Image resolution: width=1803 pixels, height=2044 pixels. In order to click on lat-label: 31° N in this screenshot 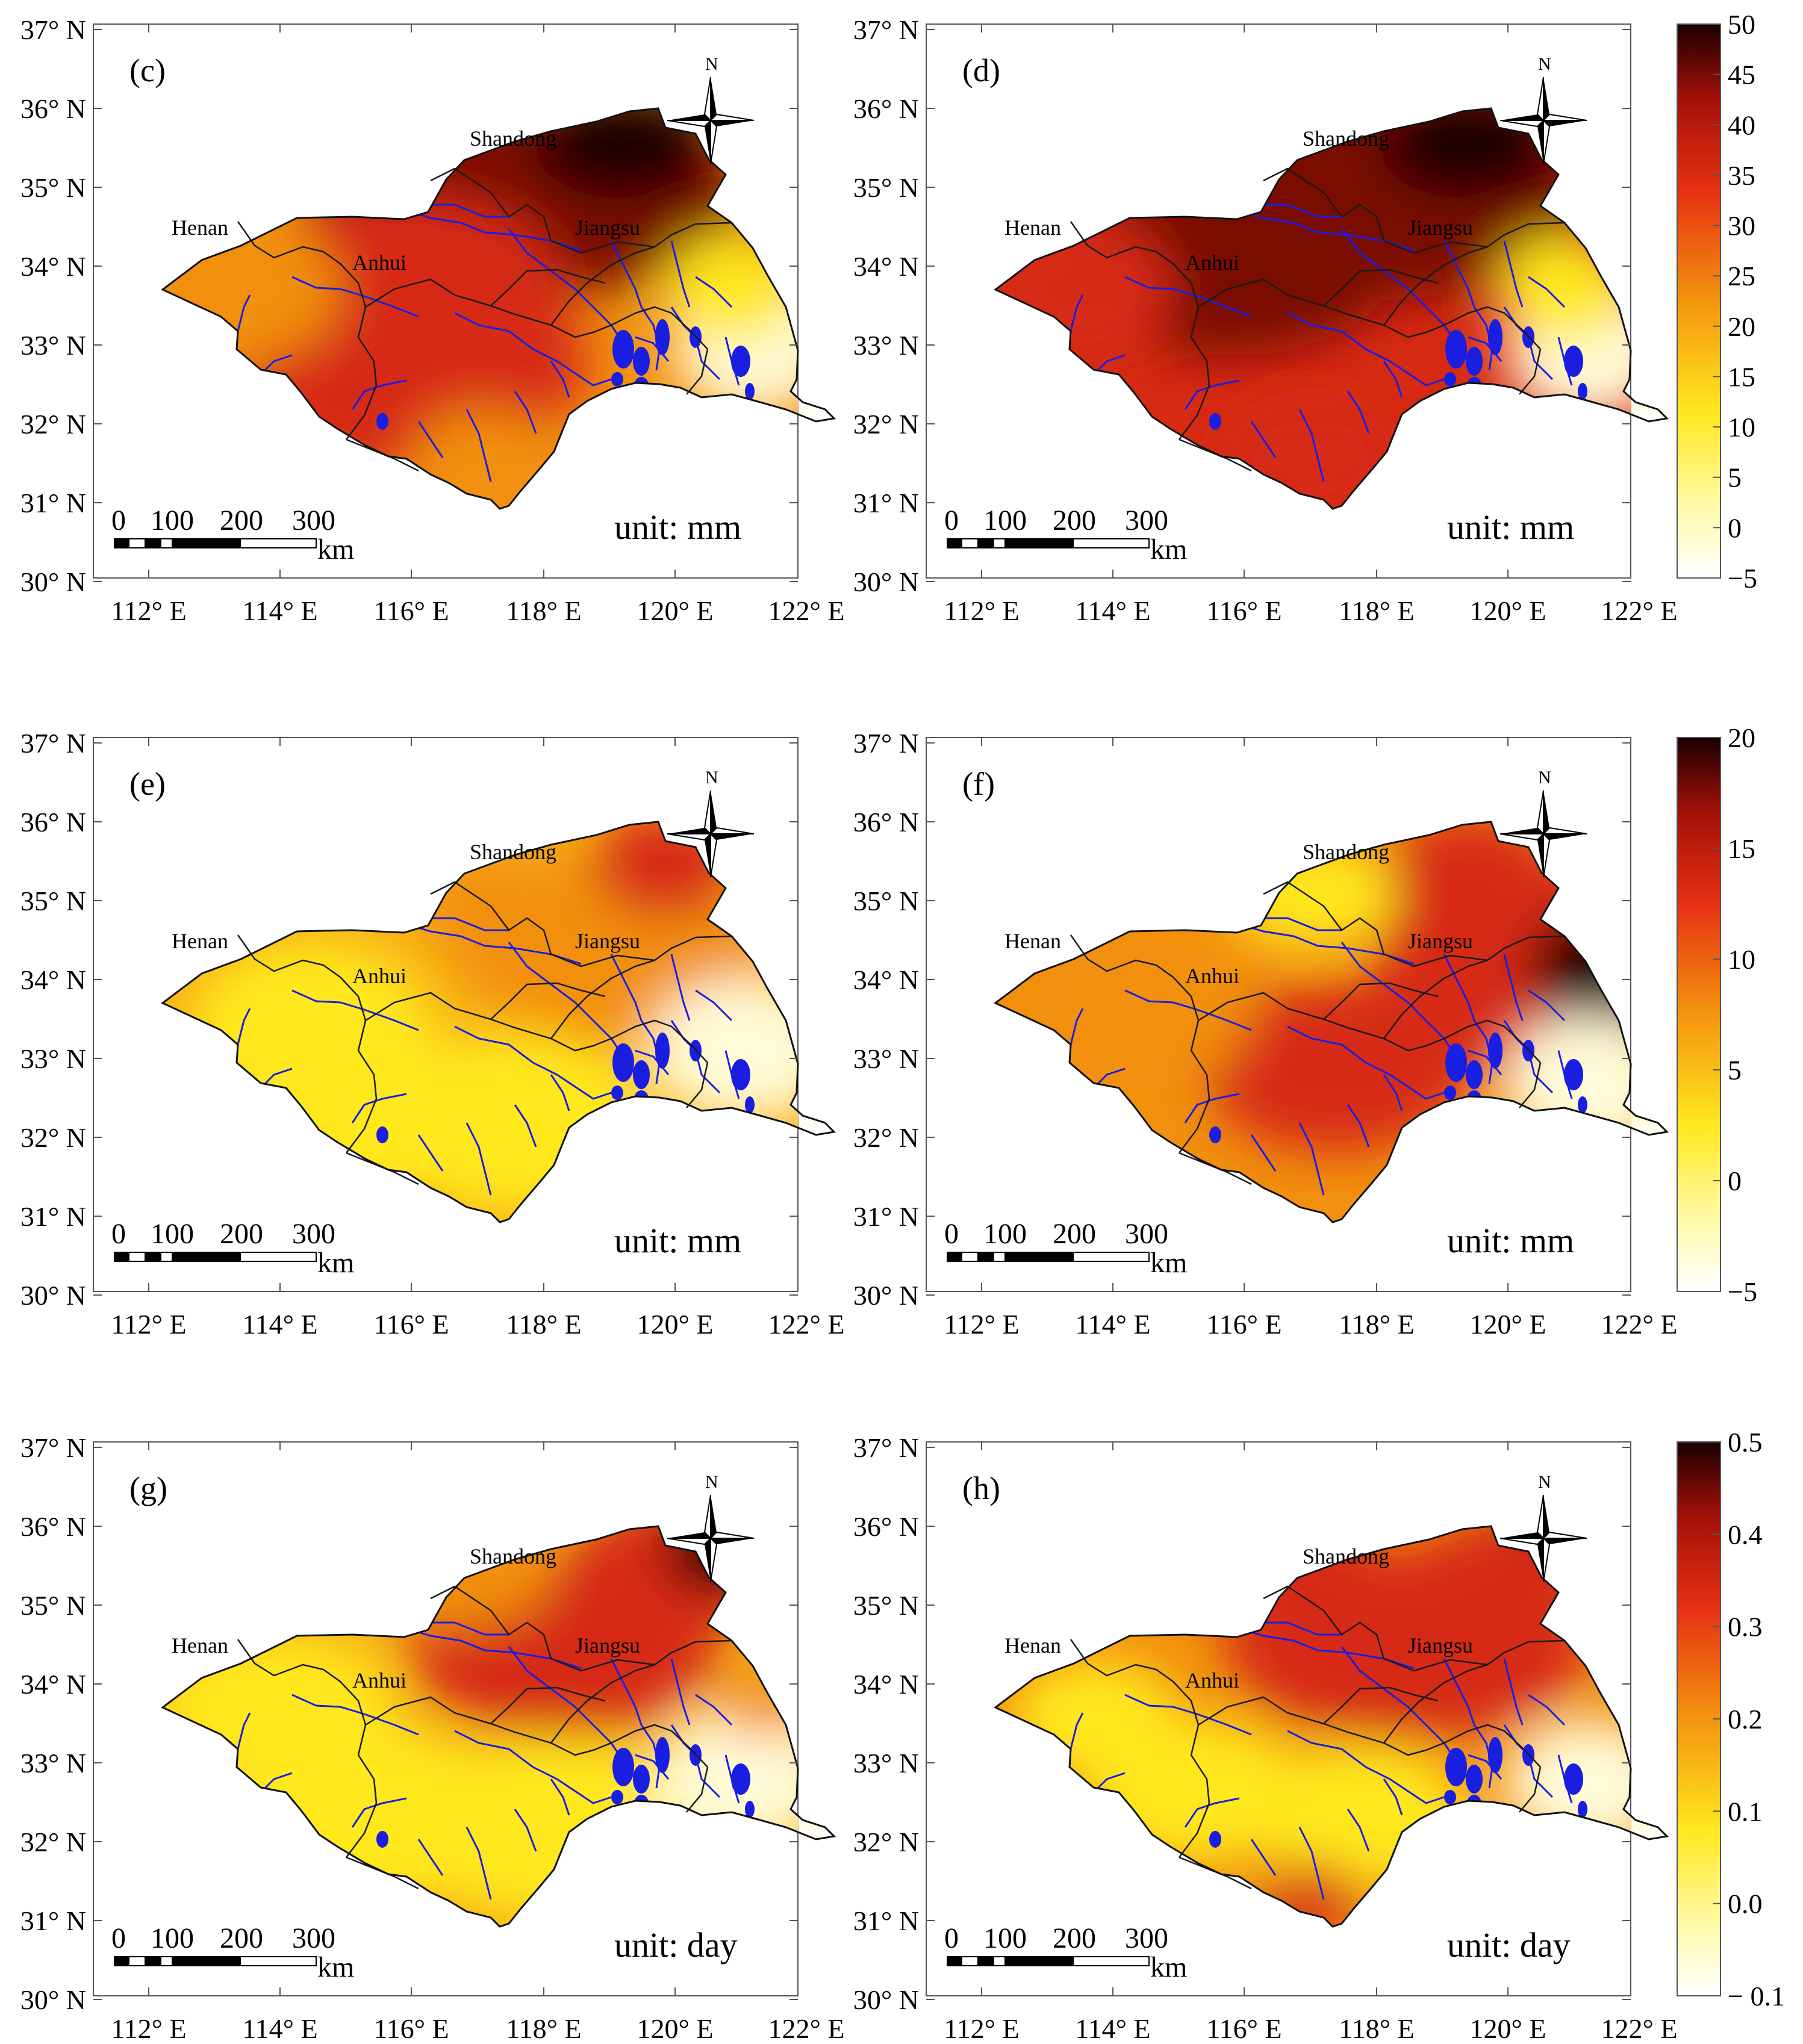, I will do `click(886, 503)`.